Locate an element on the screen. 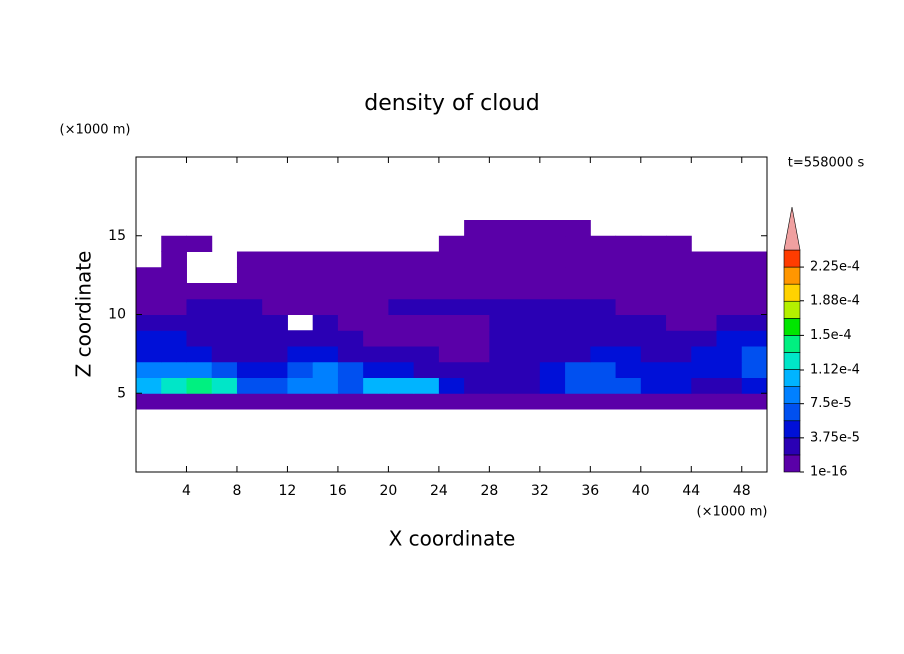 This screenshot has height=654, width=904. y-axis-label: Z coordinate is located at coordinates (84, 314).